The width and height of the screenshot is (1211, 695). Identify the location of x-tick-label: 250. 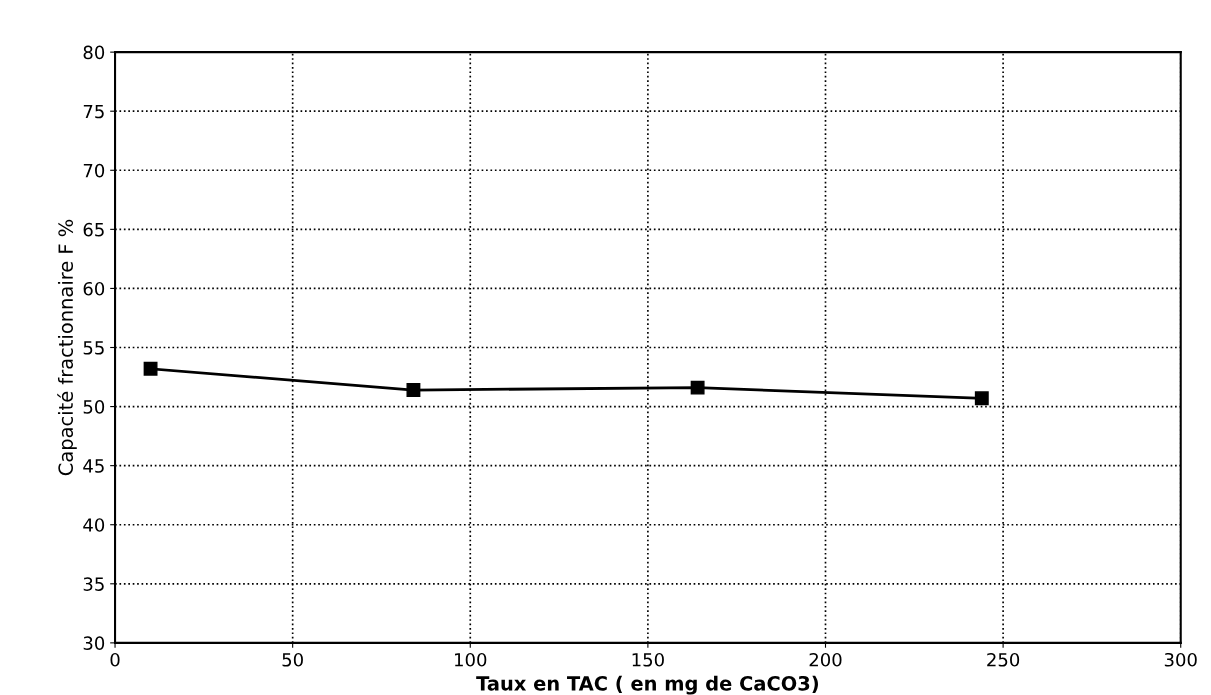
(1003, 659).